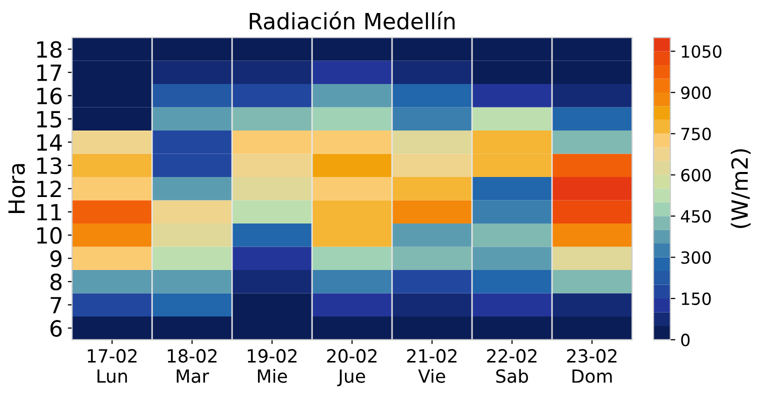 This screenshot has width=767, height=395. I want to click on color-bar-label: 450, so click(695, 216).